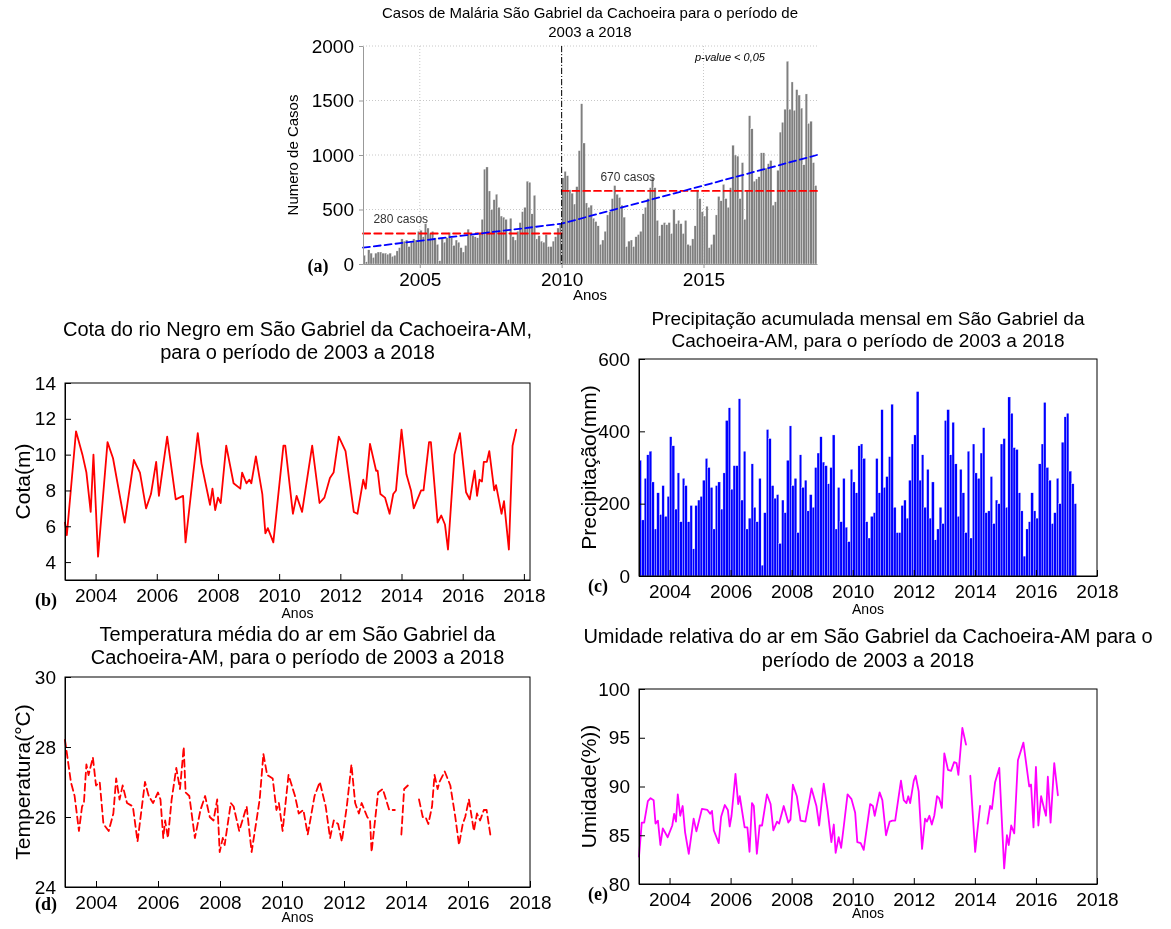 This screenshot has width=1171, height=929. What do you see at coordinates (619, 835) in the screenshot?
I see `y-tick-label: 85` at bounding box center [619, 835].